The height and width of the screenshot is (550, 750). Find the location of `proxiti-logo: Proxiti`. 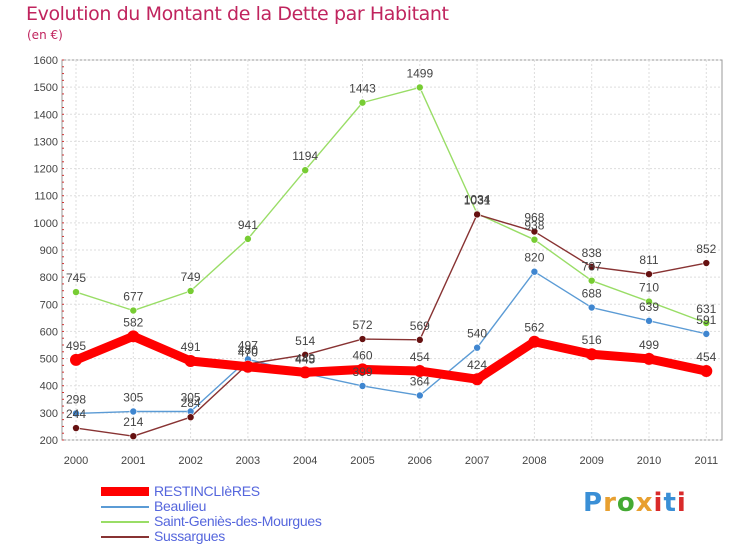

proxiti-logo: Proxiti is located at coordinates (635, 503).